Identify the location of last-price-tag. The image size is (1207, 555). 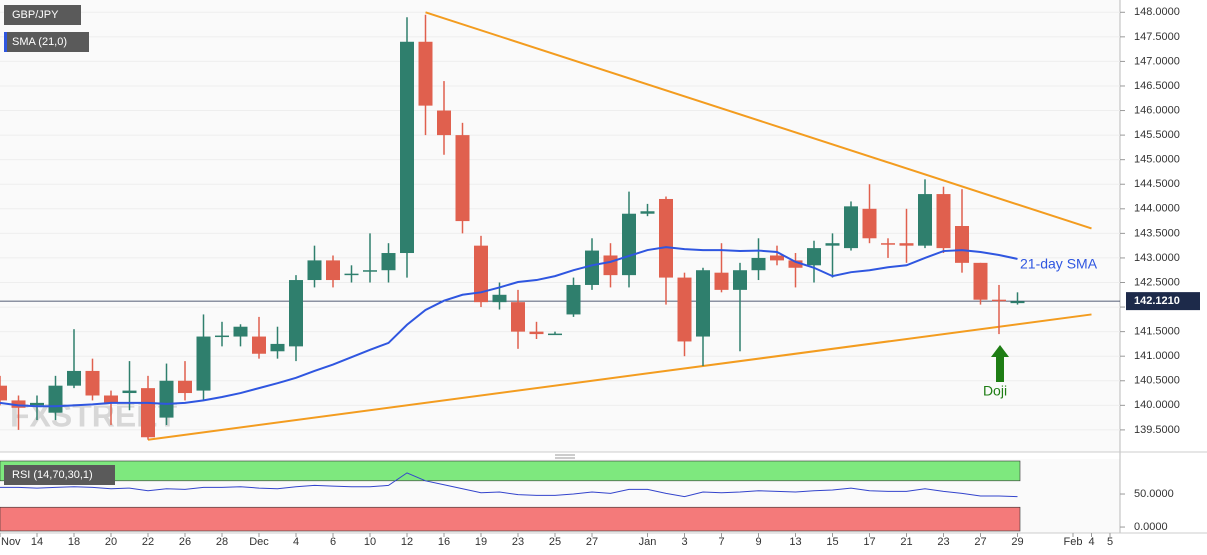
(1163, 301).